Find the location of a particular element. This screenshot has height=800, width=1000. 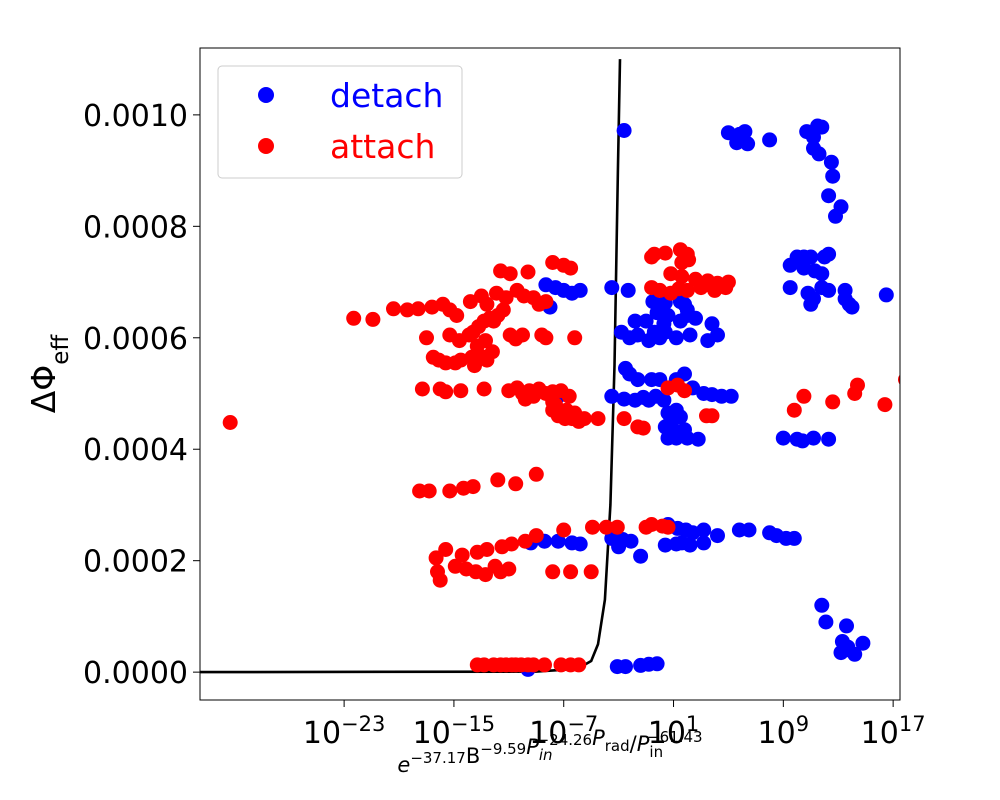

y-axis: 0.0000 0.0002 0.0004 0.0006 0.0008 0.0010 is located at coordinates (141, 395).